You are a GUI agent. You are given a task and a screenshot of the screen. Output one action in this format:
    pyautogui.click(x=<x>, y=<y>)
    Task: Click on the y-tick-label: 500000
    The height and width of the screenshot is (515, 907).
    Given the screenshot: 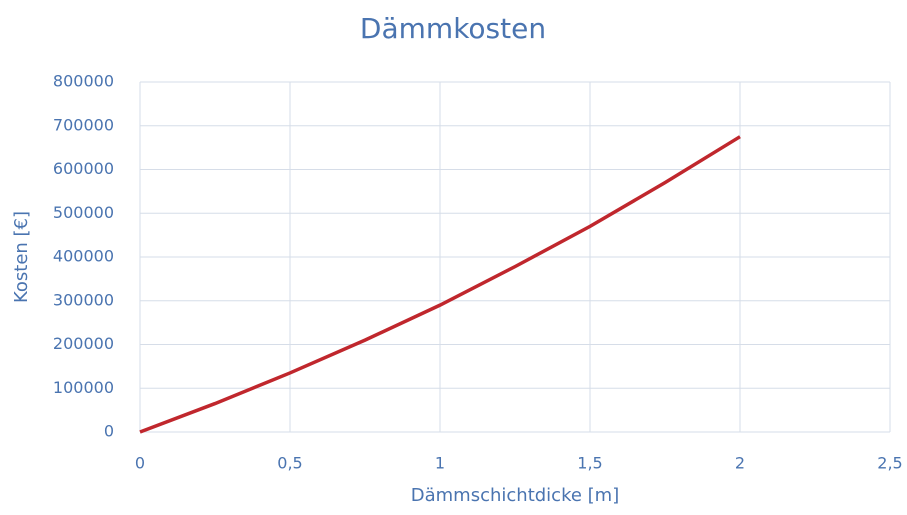 What is the action you would take?
    pyautogui.click(x=83, y=212)
    